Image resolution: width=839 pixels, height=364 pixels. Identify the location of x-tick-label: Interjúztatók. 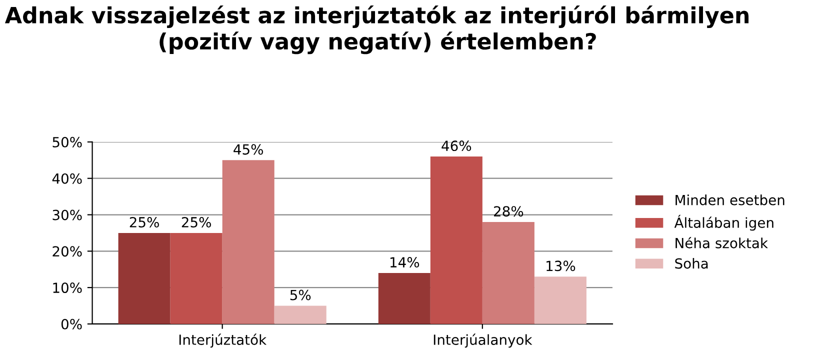
(223, 341).